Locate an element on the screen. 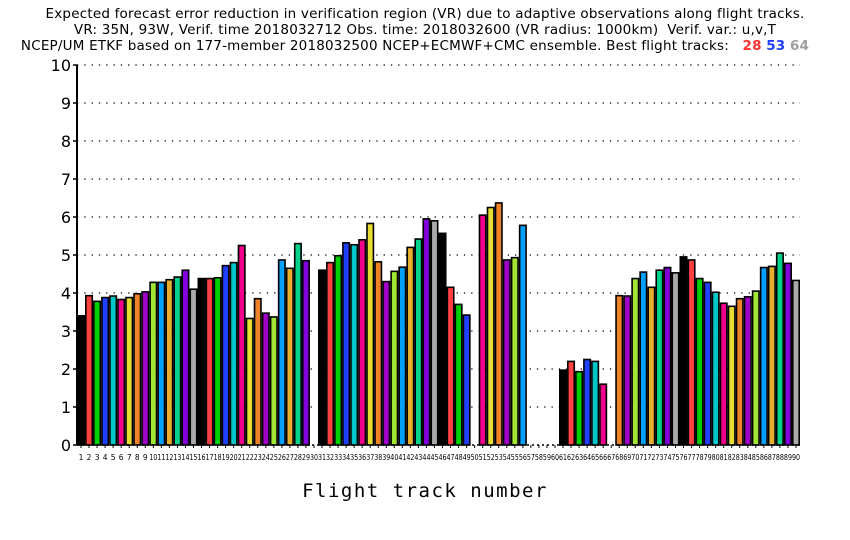  x-tick-label: 10 is located at coordinates (153, 457).